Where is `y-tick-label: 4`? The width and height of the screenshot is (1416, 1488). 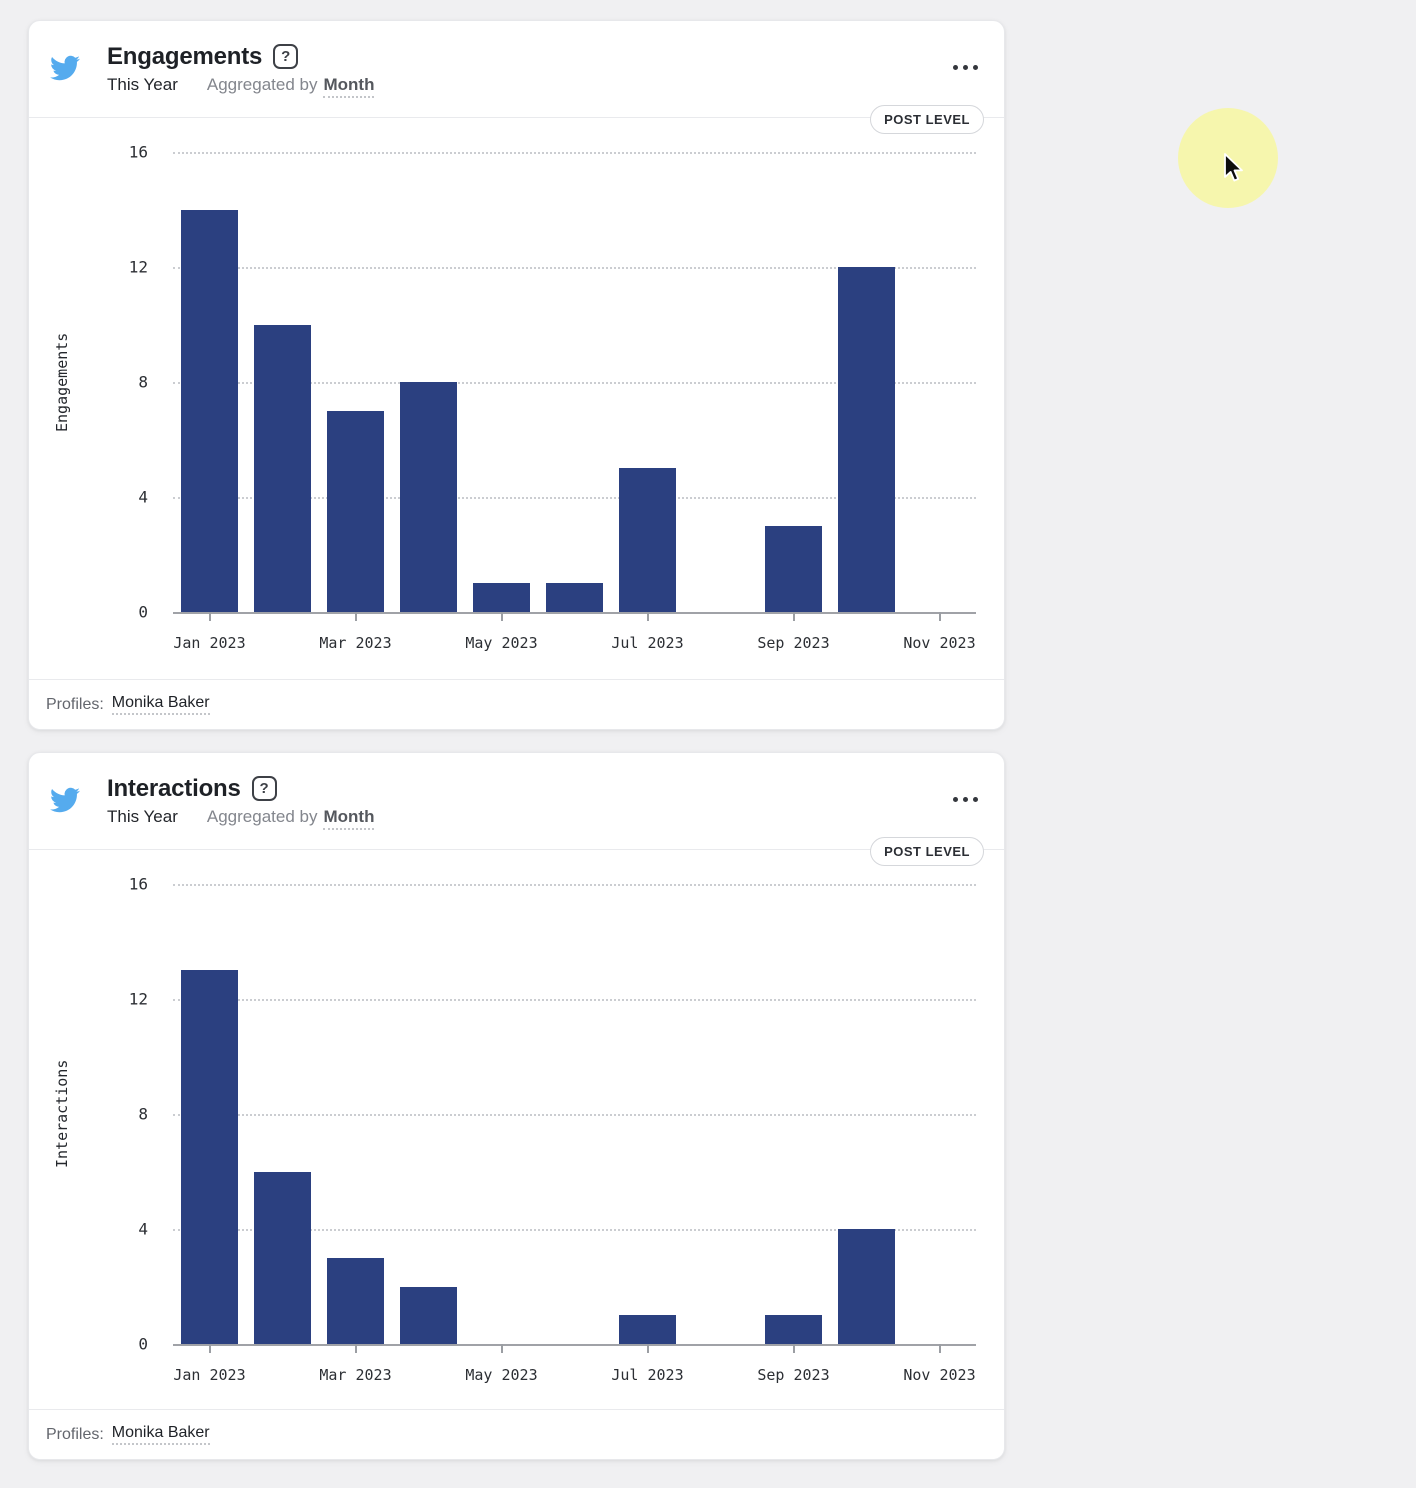
y-tick-label: 4 is located at coordinates (143, 1229).